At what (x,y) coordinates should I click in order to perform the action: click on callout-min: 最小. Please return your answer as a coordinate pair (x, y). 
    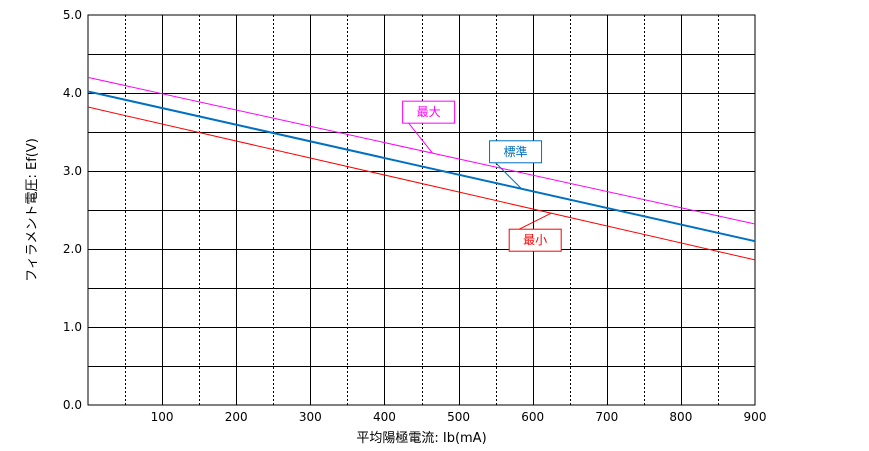
    Looking at the image, I should click on (535, 232).